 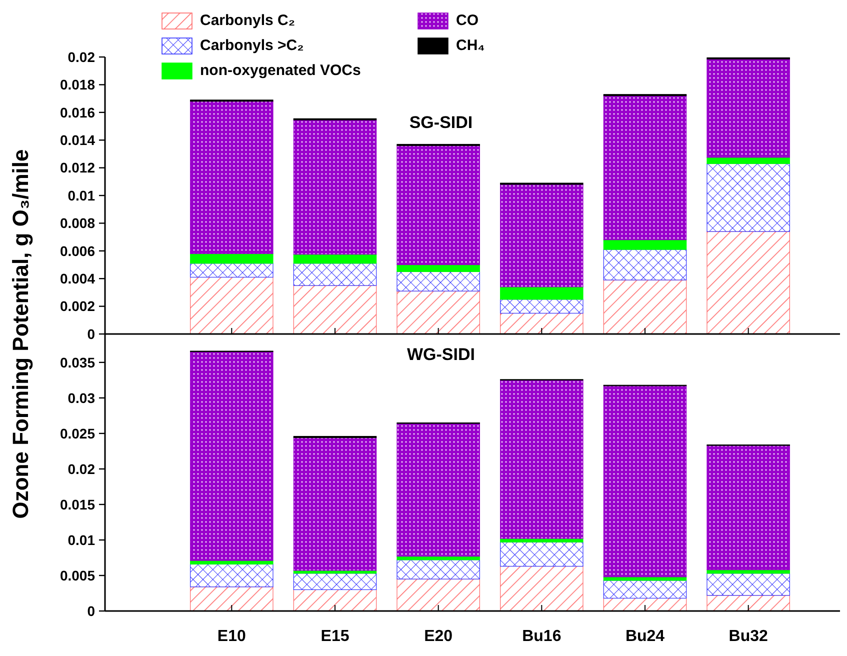 What do you see at coordinates (78, 504) in the screenshot?
I see `y-tick-label: 0.015` at bounding box center [78, 504].